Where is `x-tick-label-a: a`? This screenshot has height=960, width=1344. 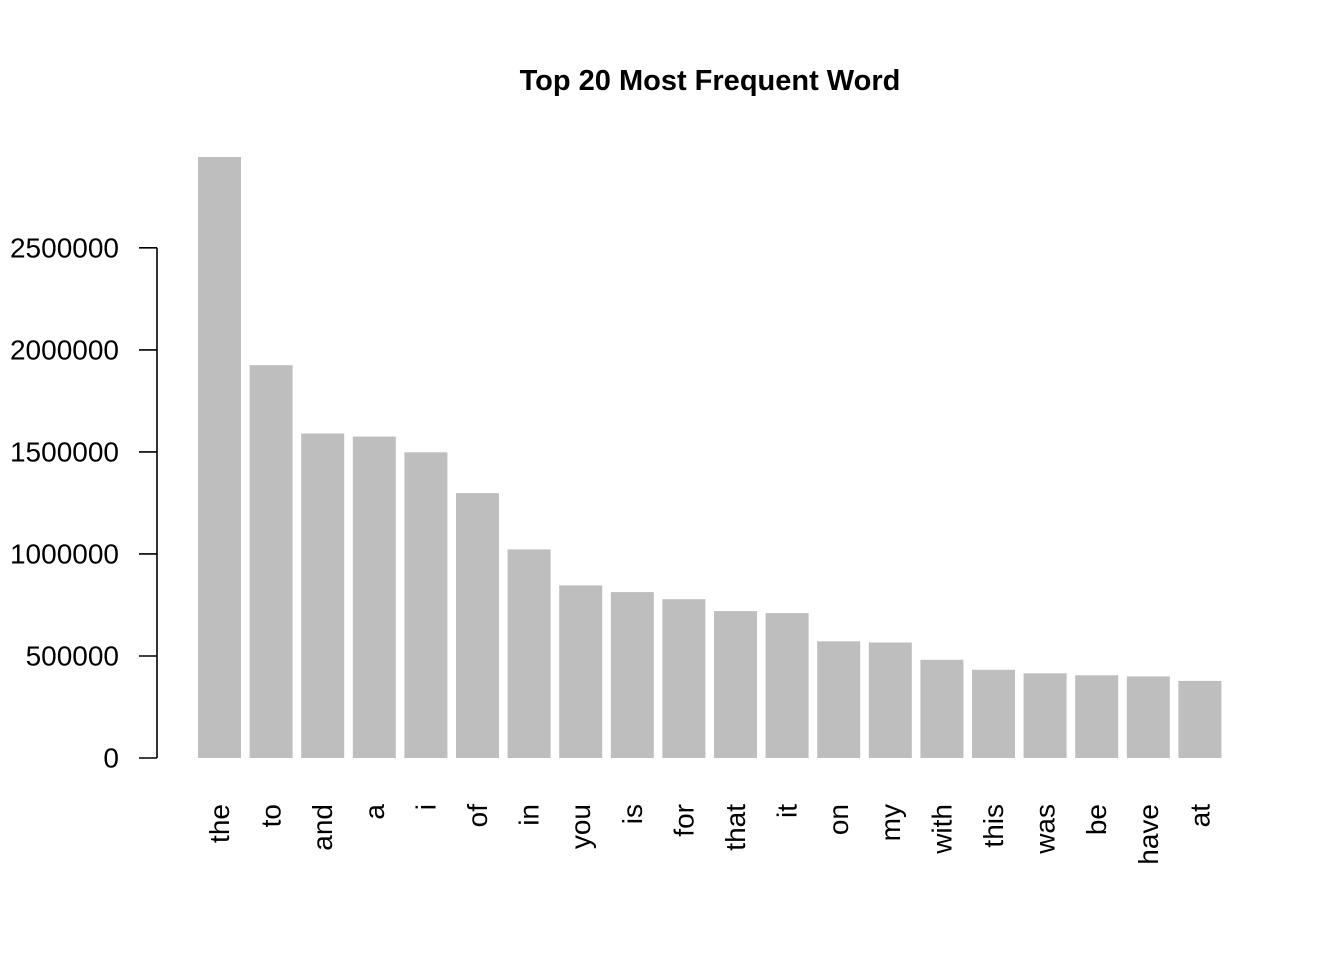
x-tick-label-a: a is located at coordinates (374, 812).